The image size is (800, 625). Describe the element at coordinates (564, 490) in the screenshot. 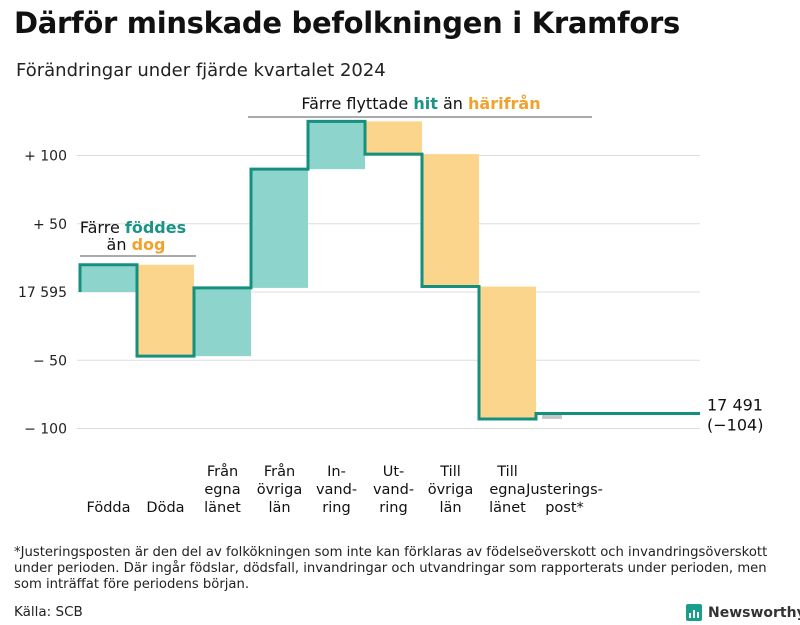

I see `x-category-label: Justerings-` at that location.